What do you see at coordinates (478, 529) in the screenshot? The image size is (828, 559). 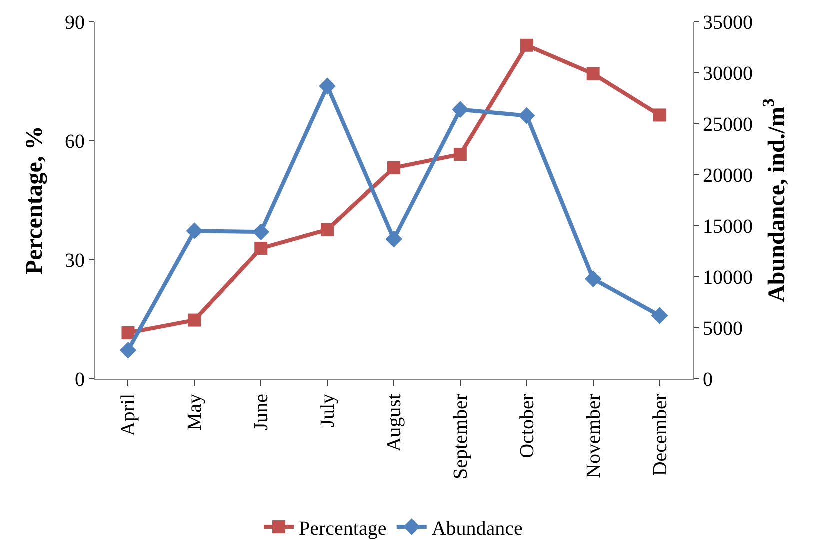 I see `legend-label: Abundance` at bounding box center [478, 529].